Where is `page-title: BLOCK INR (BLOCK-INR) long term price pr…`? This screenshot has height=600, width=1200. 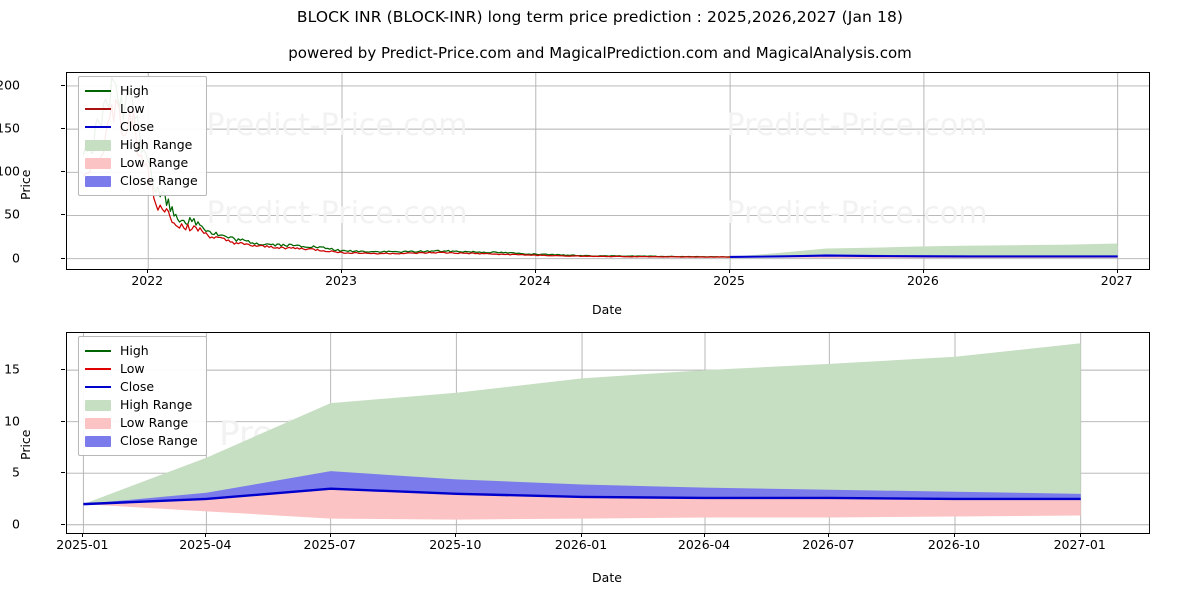
page-title: BLOCK INR (BLOCK-INR) long term price pr… is located at coordinates (600, 17).